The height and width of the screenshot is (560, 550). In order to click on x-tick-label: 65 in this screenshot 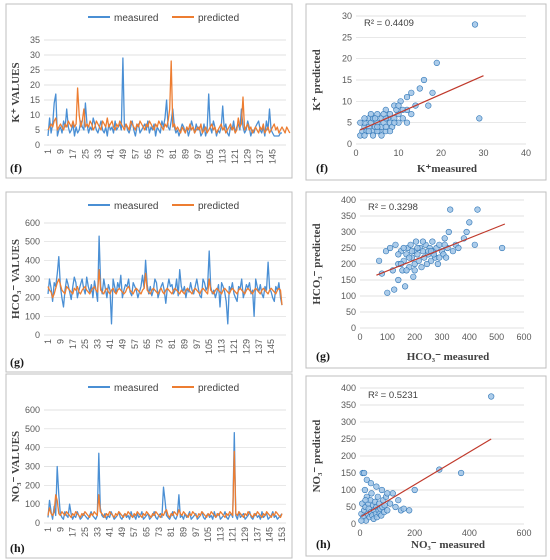, I will do `click(147, 532)`.